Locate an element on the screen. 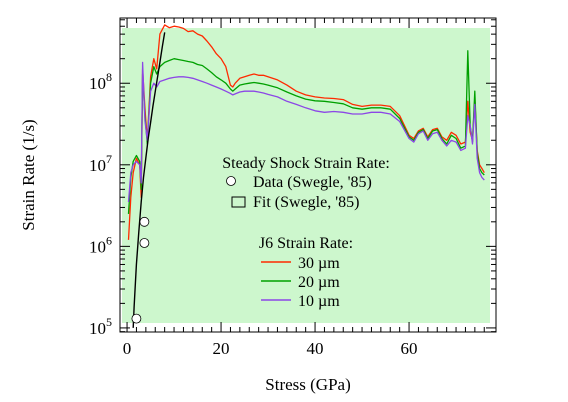  y-axis-title: Strain Rate (1/s) is located at coordinates (28, 174).